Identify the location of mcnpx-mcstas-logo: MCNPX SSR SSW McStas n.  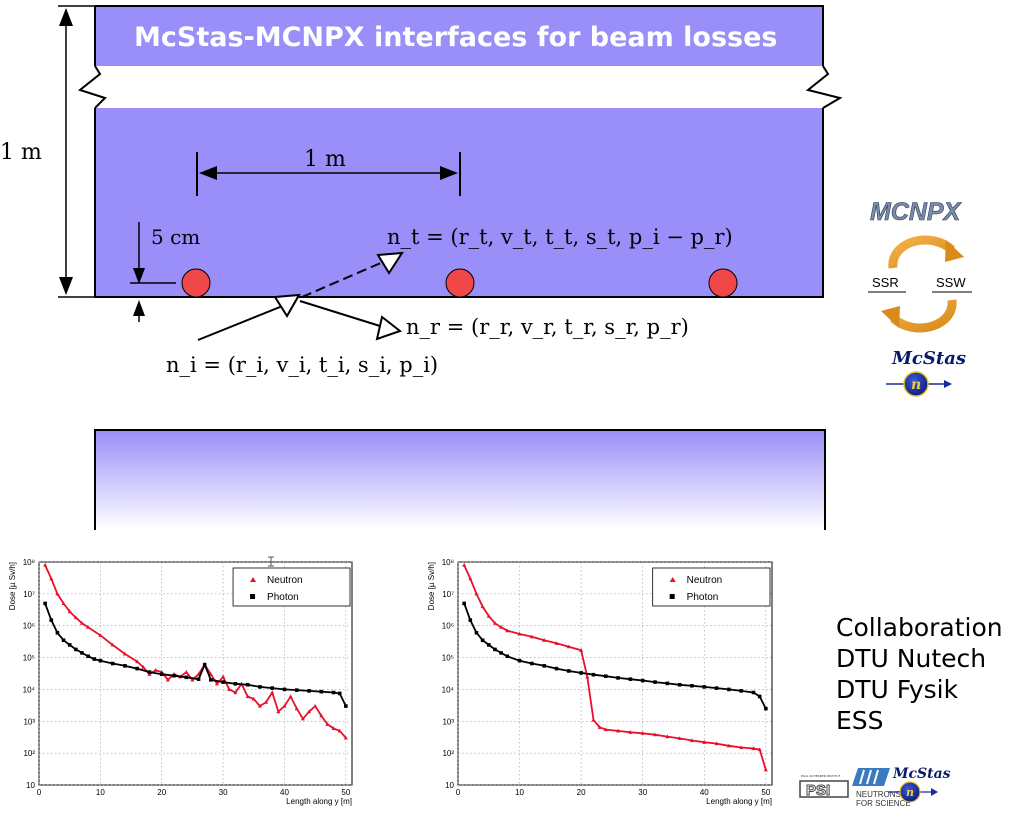
(920, 297).